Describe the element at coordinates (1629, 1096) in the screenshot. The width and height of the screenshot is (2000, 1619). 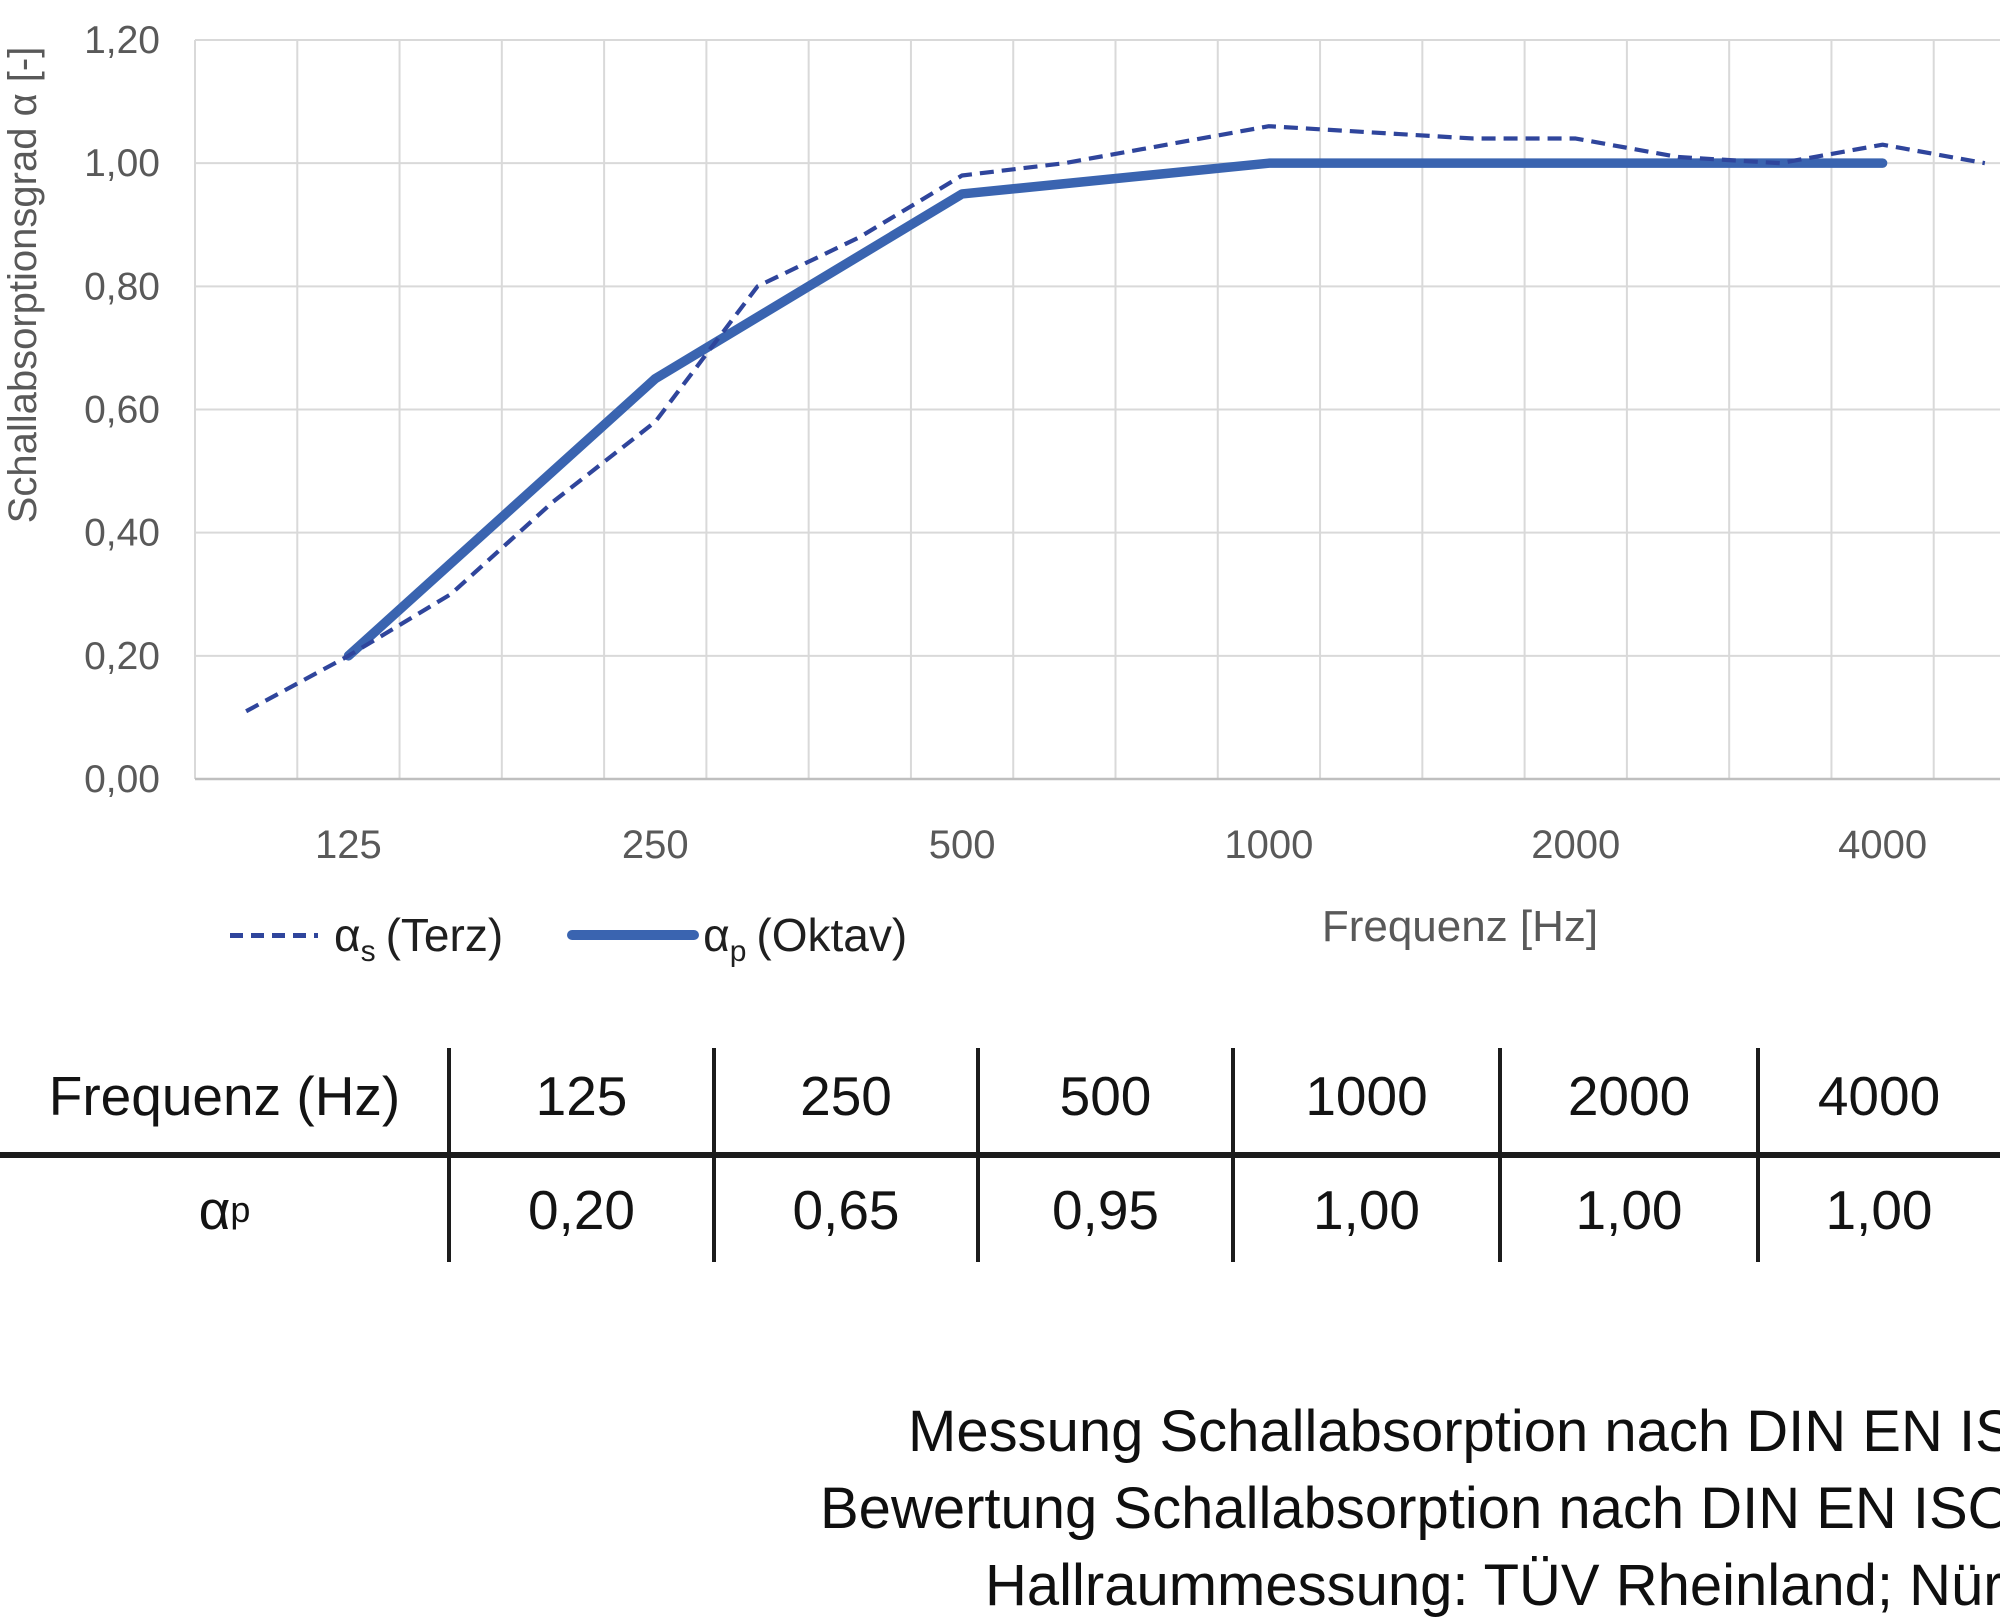
I see `table-header-2000: 2000` at that location.